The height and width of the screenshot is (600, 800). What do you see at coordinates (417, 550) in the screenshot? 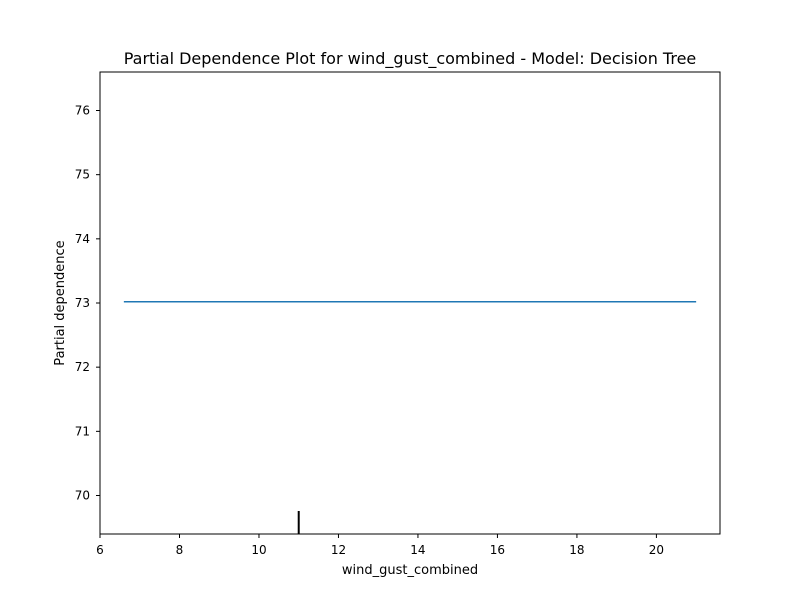
I see `x-tick-label: 14` at bounding box center [417, 550].